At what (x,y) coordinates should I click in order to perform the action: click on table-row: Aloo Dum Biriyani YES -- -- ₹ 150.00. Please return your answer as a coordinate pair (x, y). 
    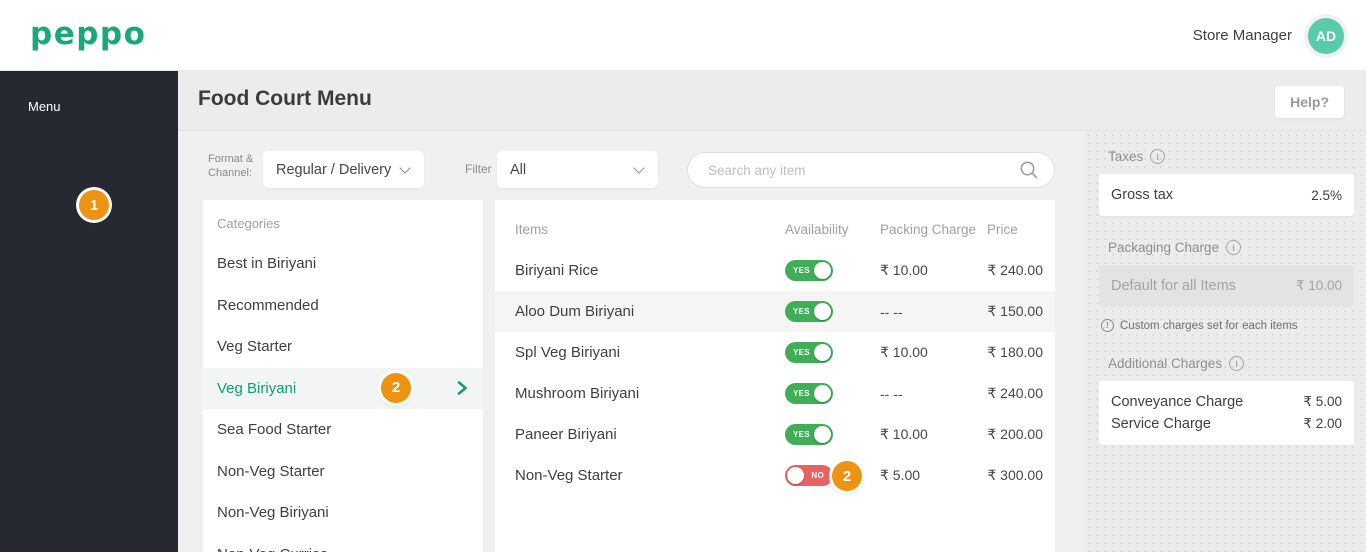
    Looking at the image, I should click on (775, 311).